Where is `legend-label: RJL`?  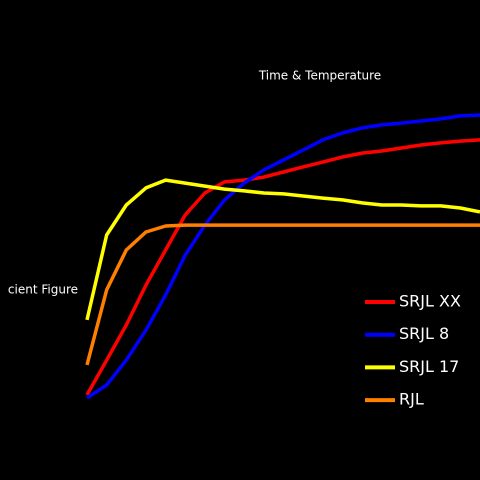 legend-label: RJL is located at coordinates (411, 399).